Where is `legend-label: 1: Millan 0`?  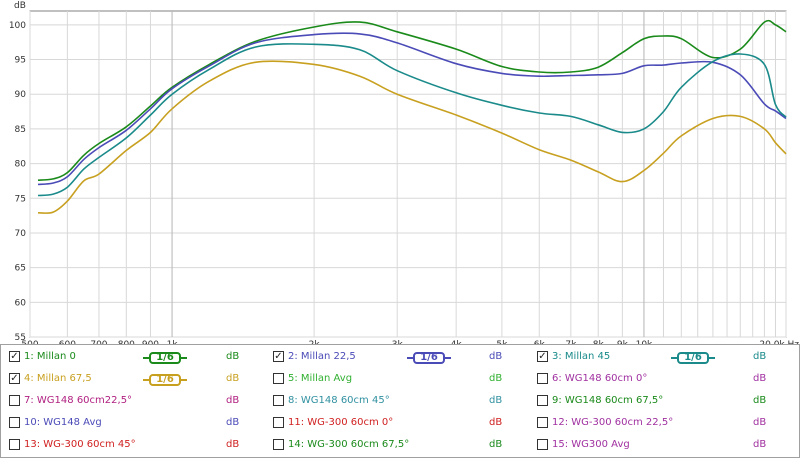 legend-label: 1: Millan 0 is located at coordinates (50, 356).